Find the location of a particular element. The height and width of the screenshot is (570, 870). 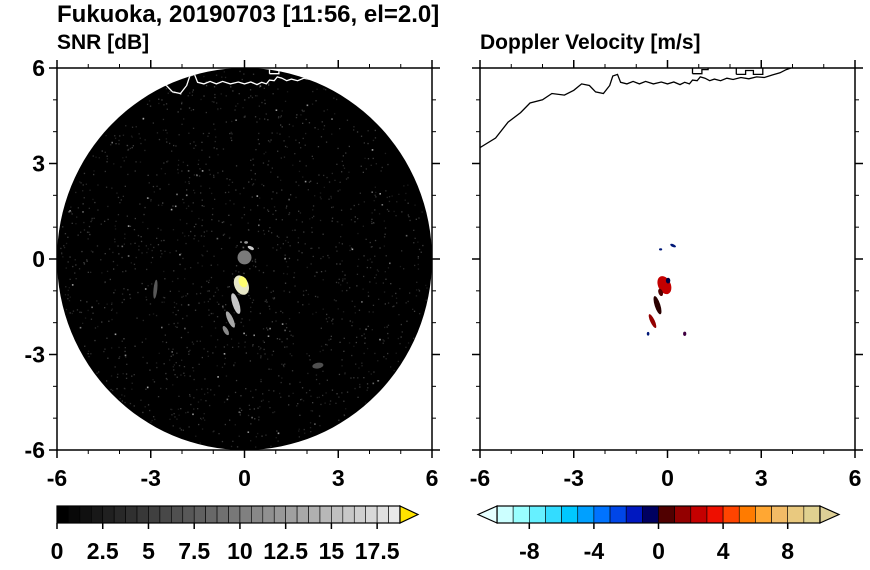

panel-title-snr: SNR [dB] is located at coordinates (103, 42).